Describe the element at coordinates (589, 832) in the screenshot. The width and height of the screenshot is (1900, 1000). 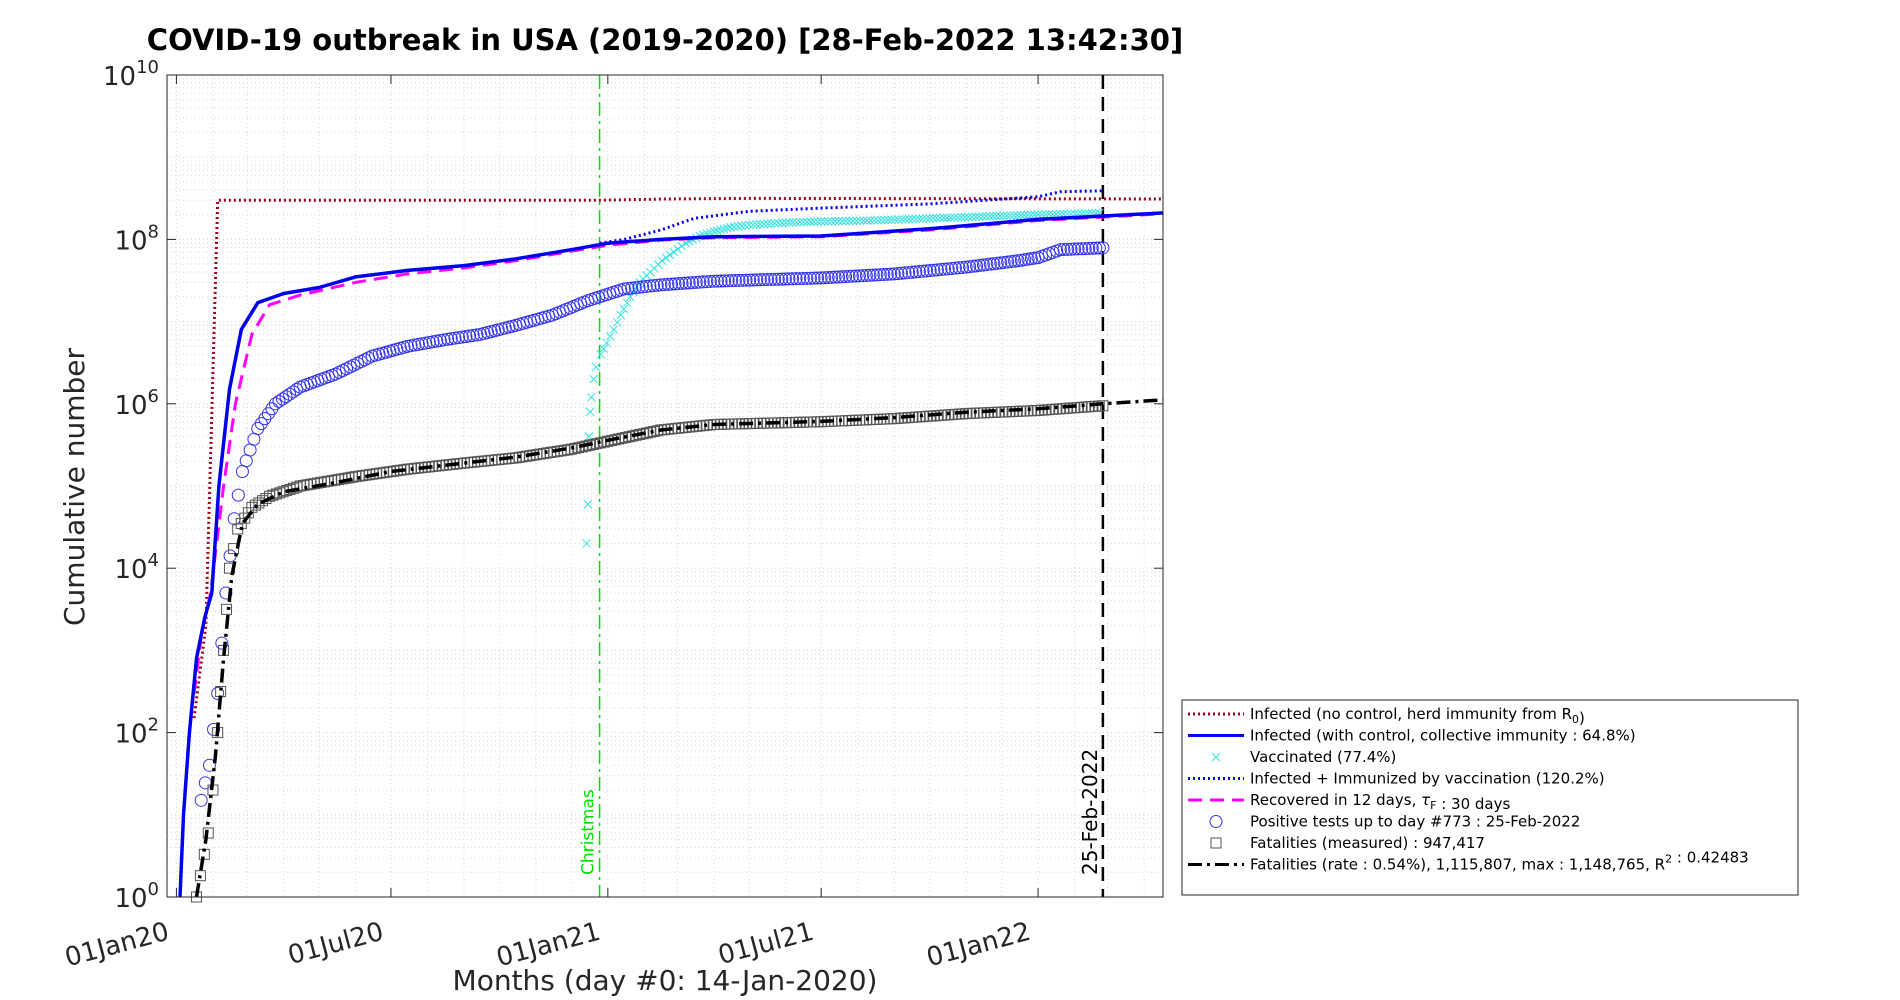
I see `vline-label: Christmas` at that location.